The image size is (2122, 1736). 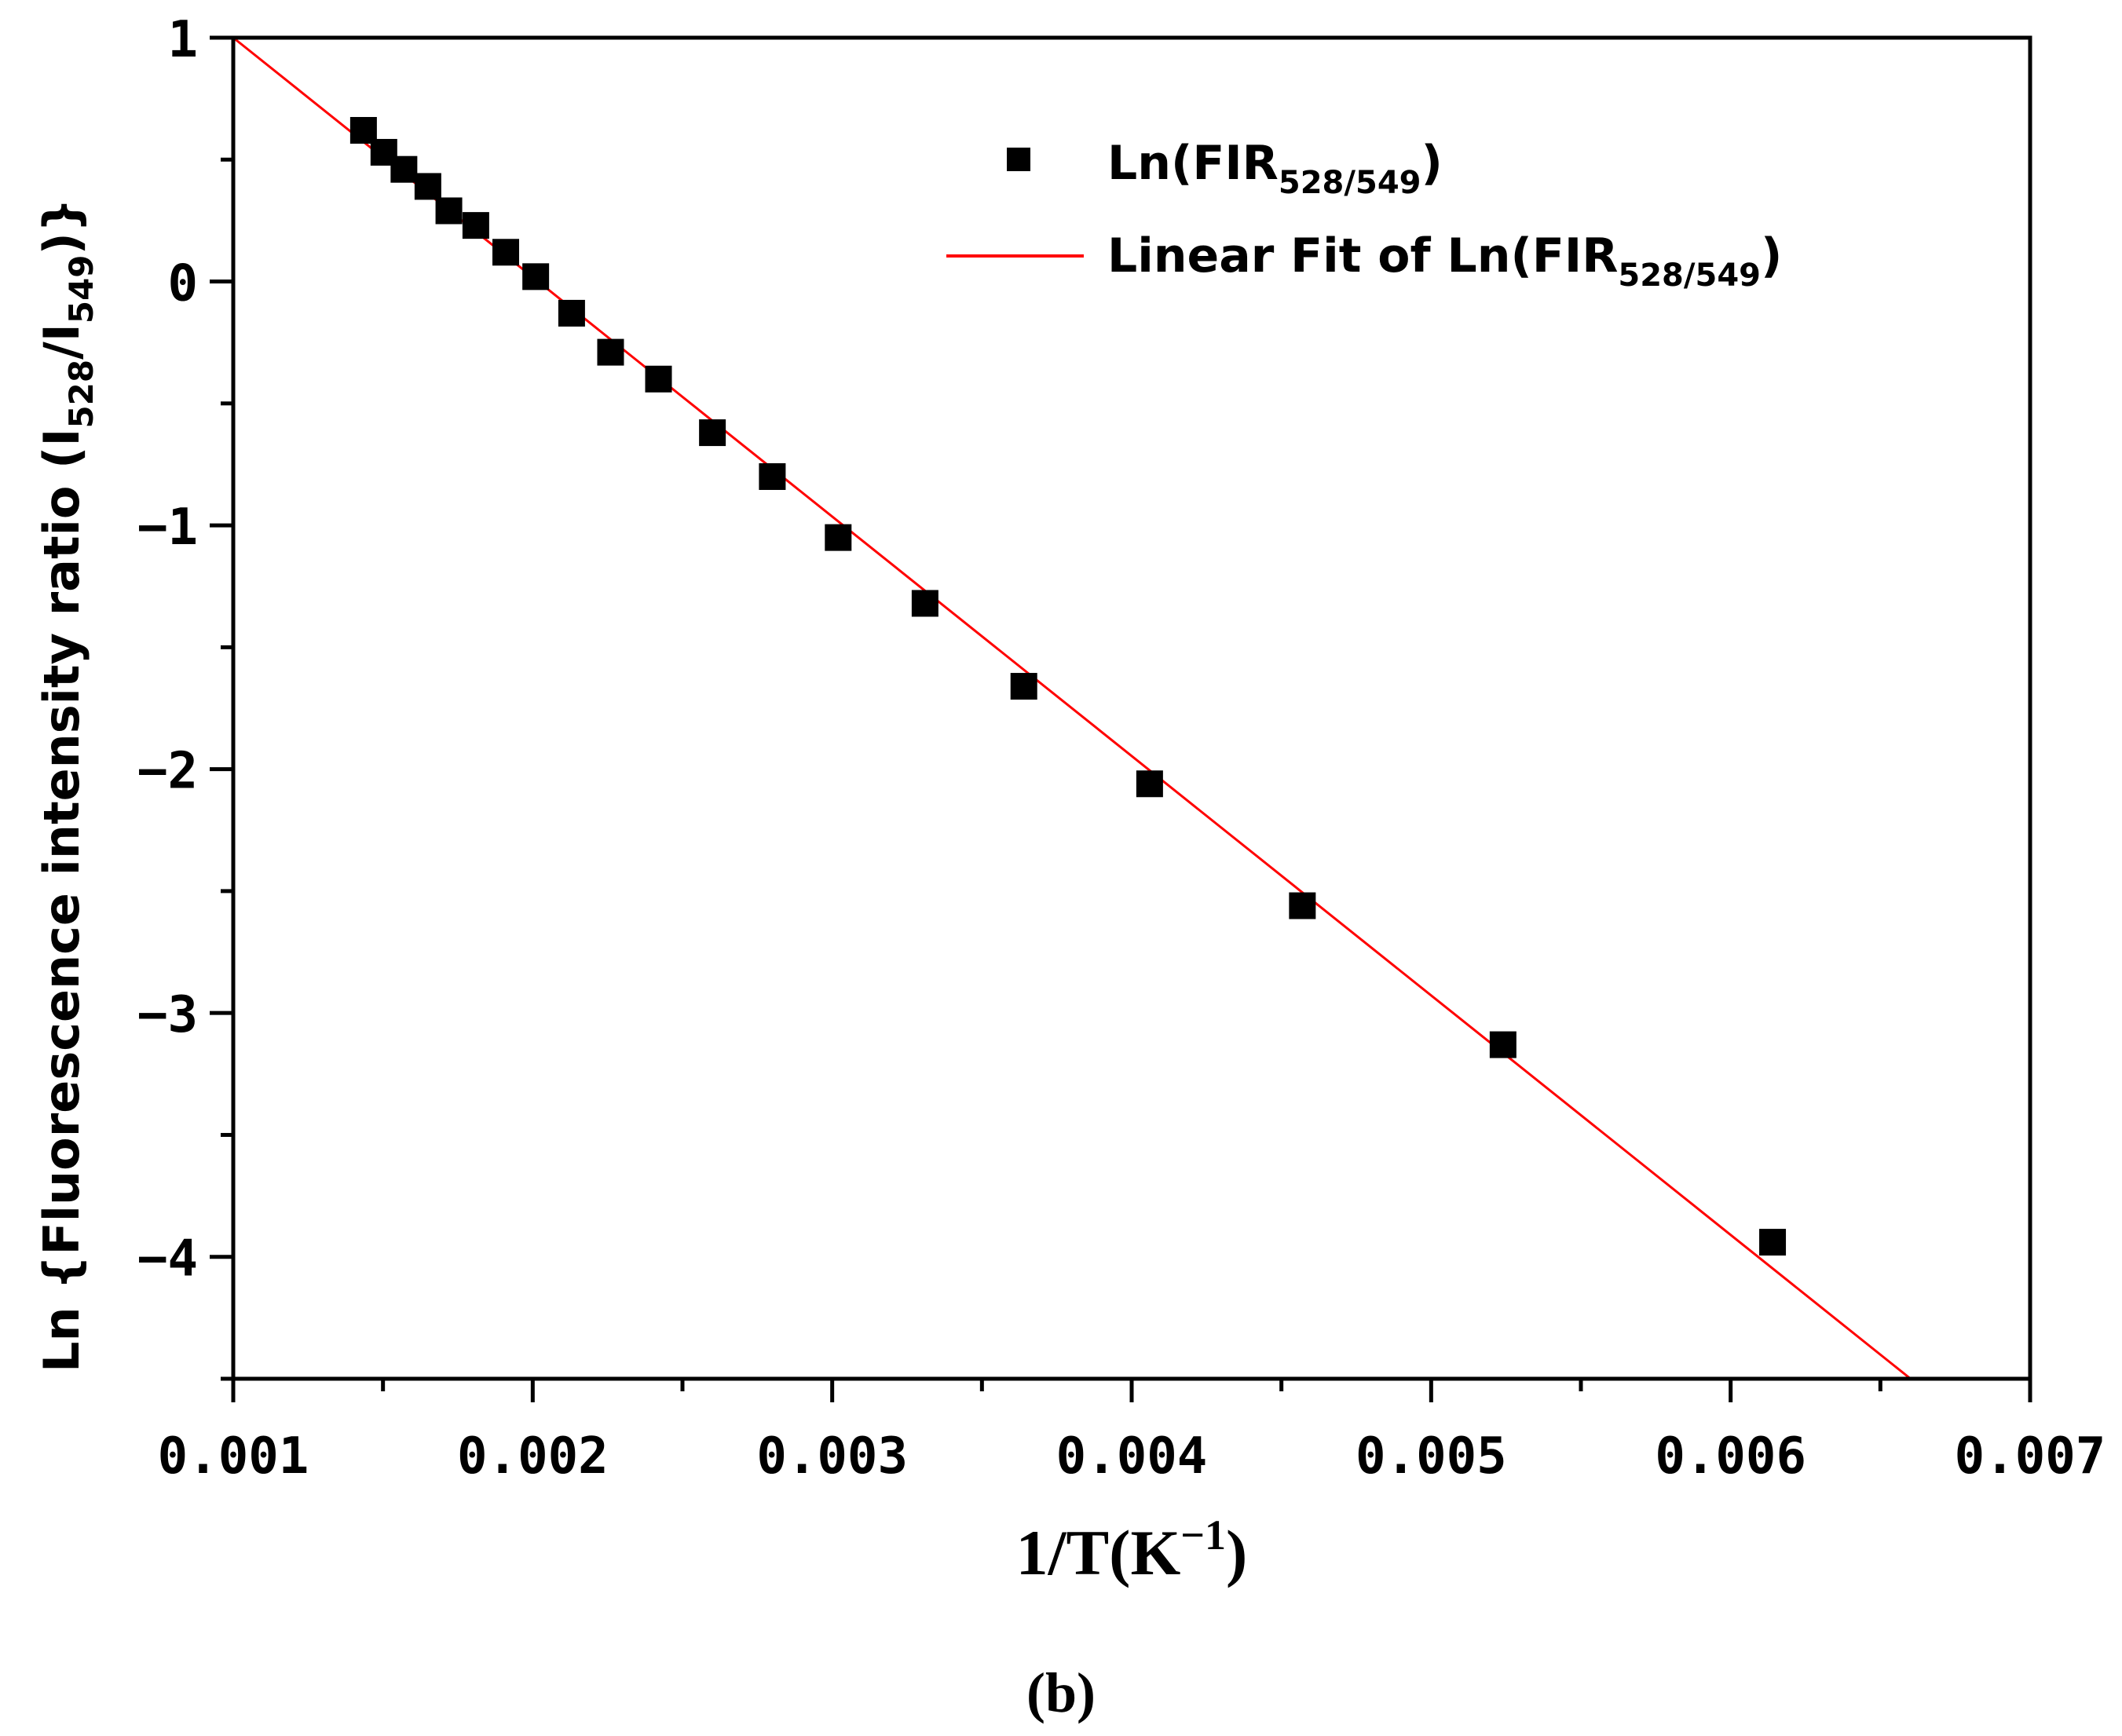 I want to click on y-tick-label: 0, so click(x=182, y=284).